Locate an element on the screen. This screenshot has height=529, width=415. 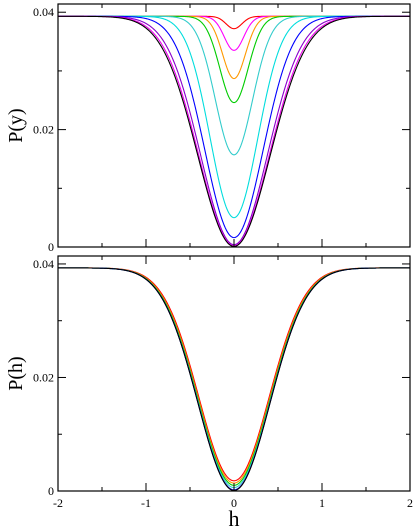
x-axis-label: h is located at coordinates (234, 517).